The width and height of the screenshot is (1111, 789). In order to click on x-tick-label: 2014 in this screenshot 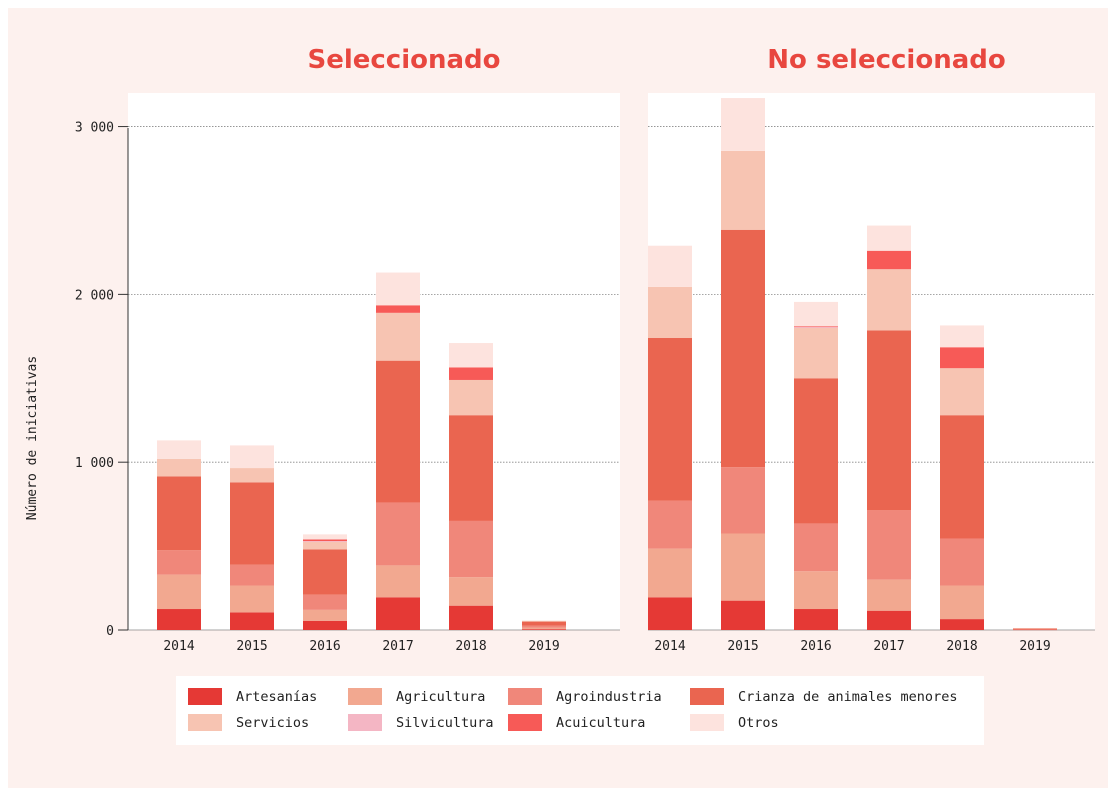, I will do `click(669, 646)`.